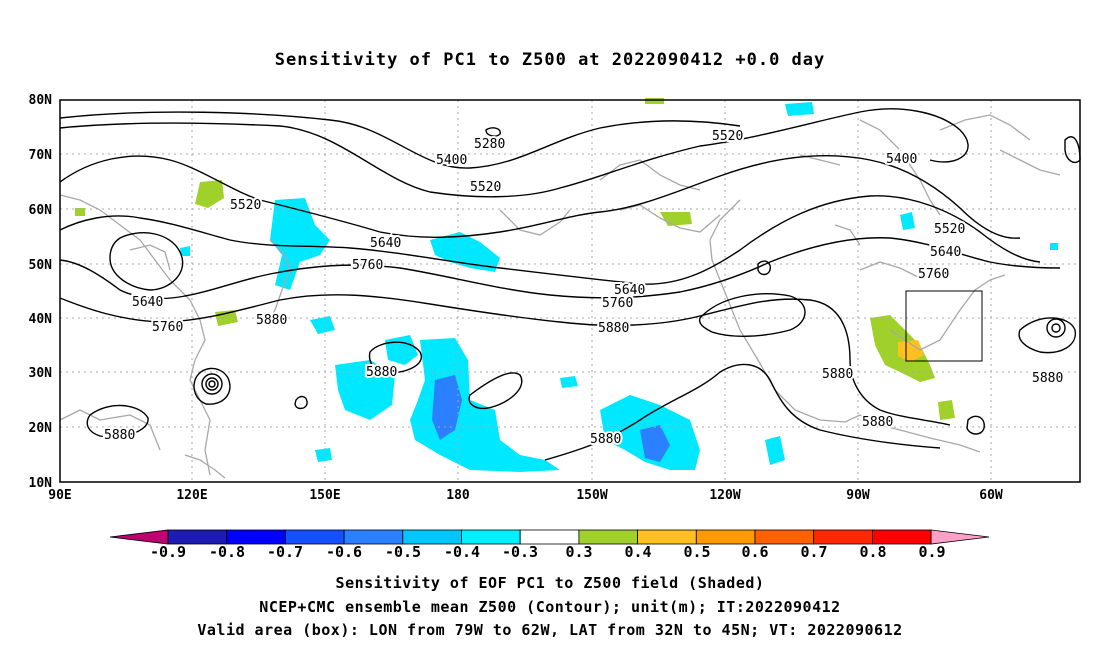 The width and height of the screenshot is (1100, 650). Describe the element at coordinates (578, 552) in the screenshot. I see `colorbar-label: 0.3` at that location.